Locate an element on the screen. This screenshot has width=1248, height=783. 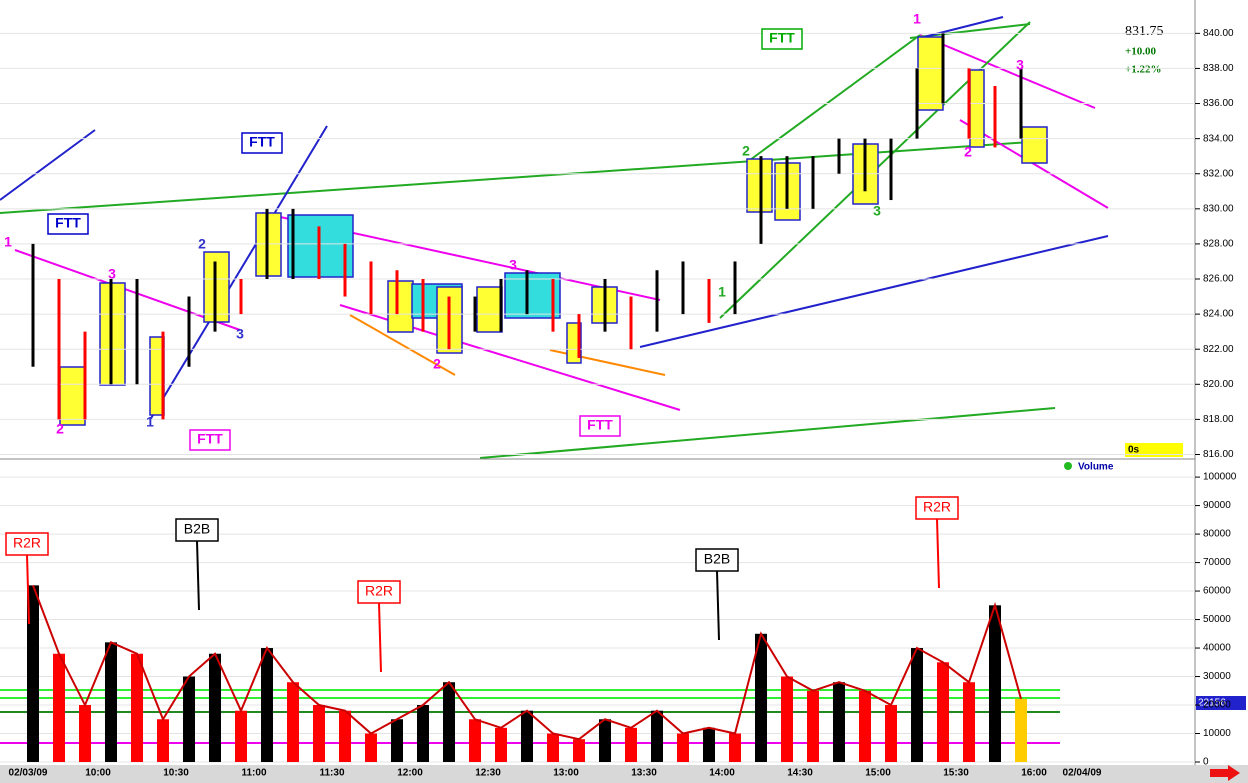
y-tick-label: 824.00 is located at coordinates (1218, 314).